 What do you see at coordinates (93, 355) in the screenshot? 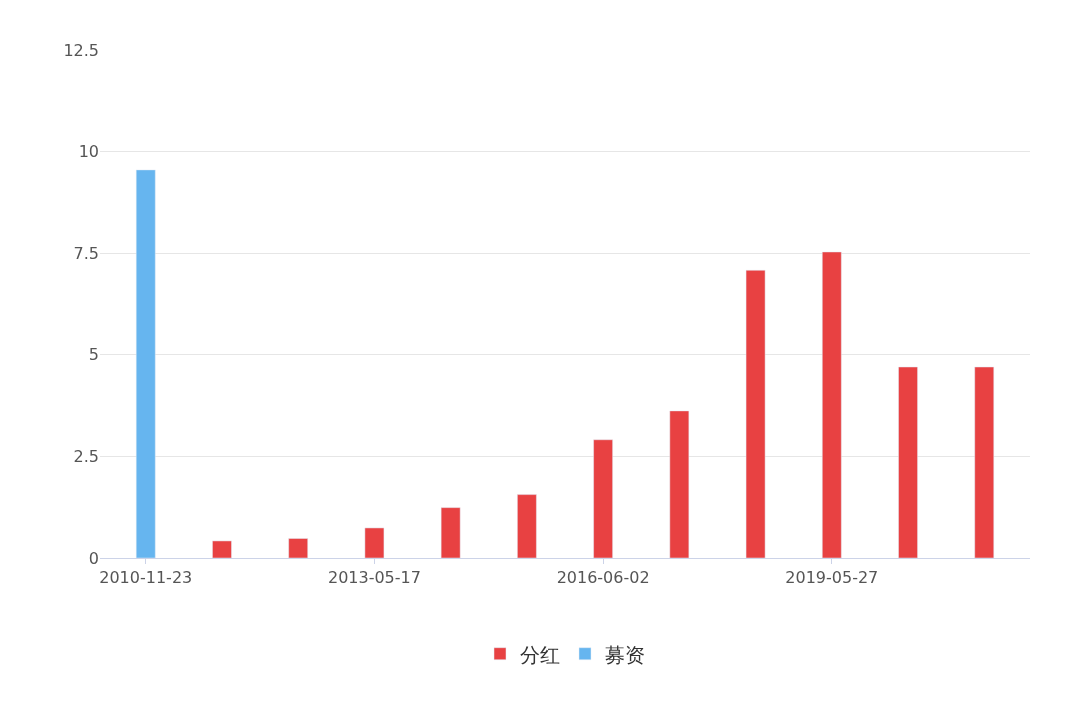
I see `y-tick-label: 5` at bounding box center [93, 355].